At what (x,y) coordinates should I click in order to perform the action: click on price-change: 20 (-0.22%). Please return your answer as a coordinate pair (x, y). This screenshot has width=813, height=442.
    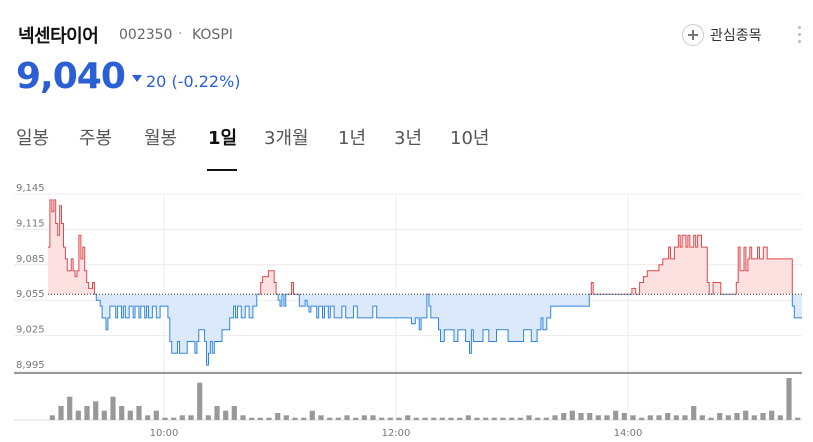
    Looking at the image, I should click on (193, 81).